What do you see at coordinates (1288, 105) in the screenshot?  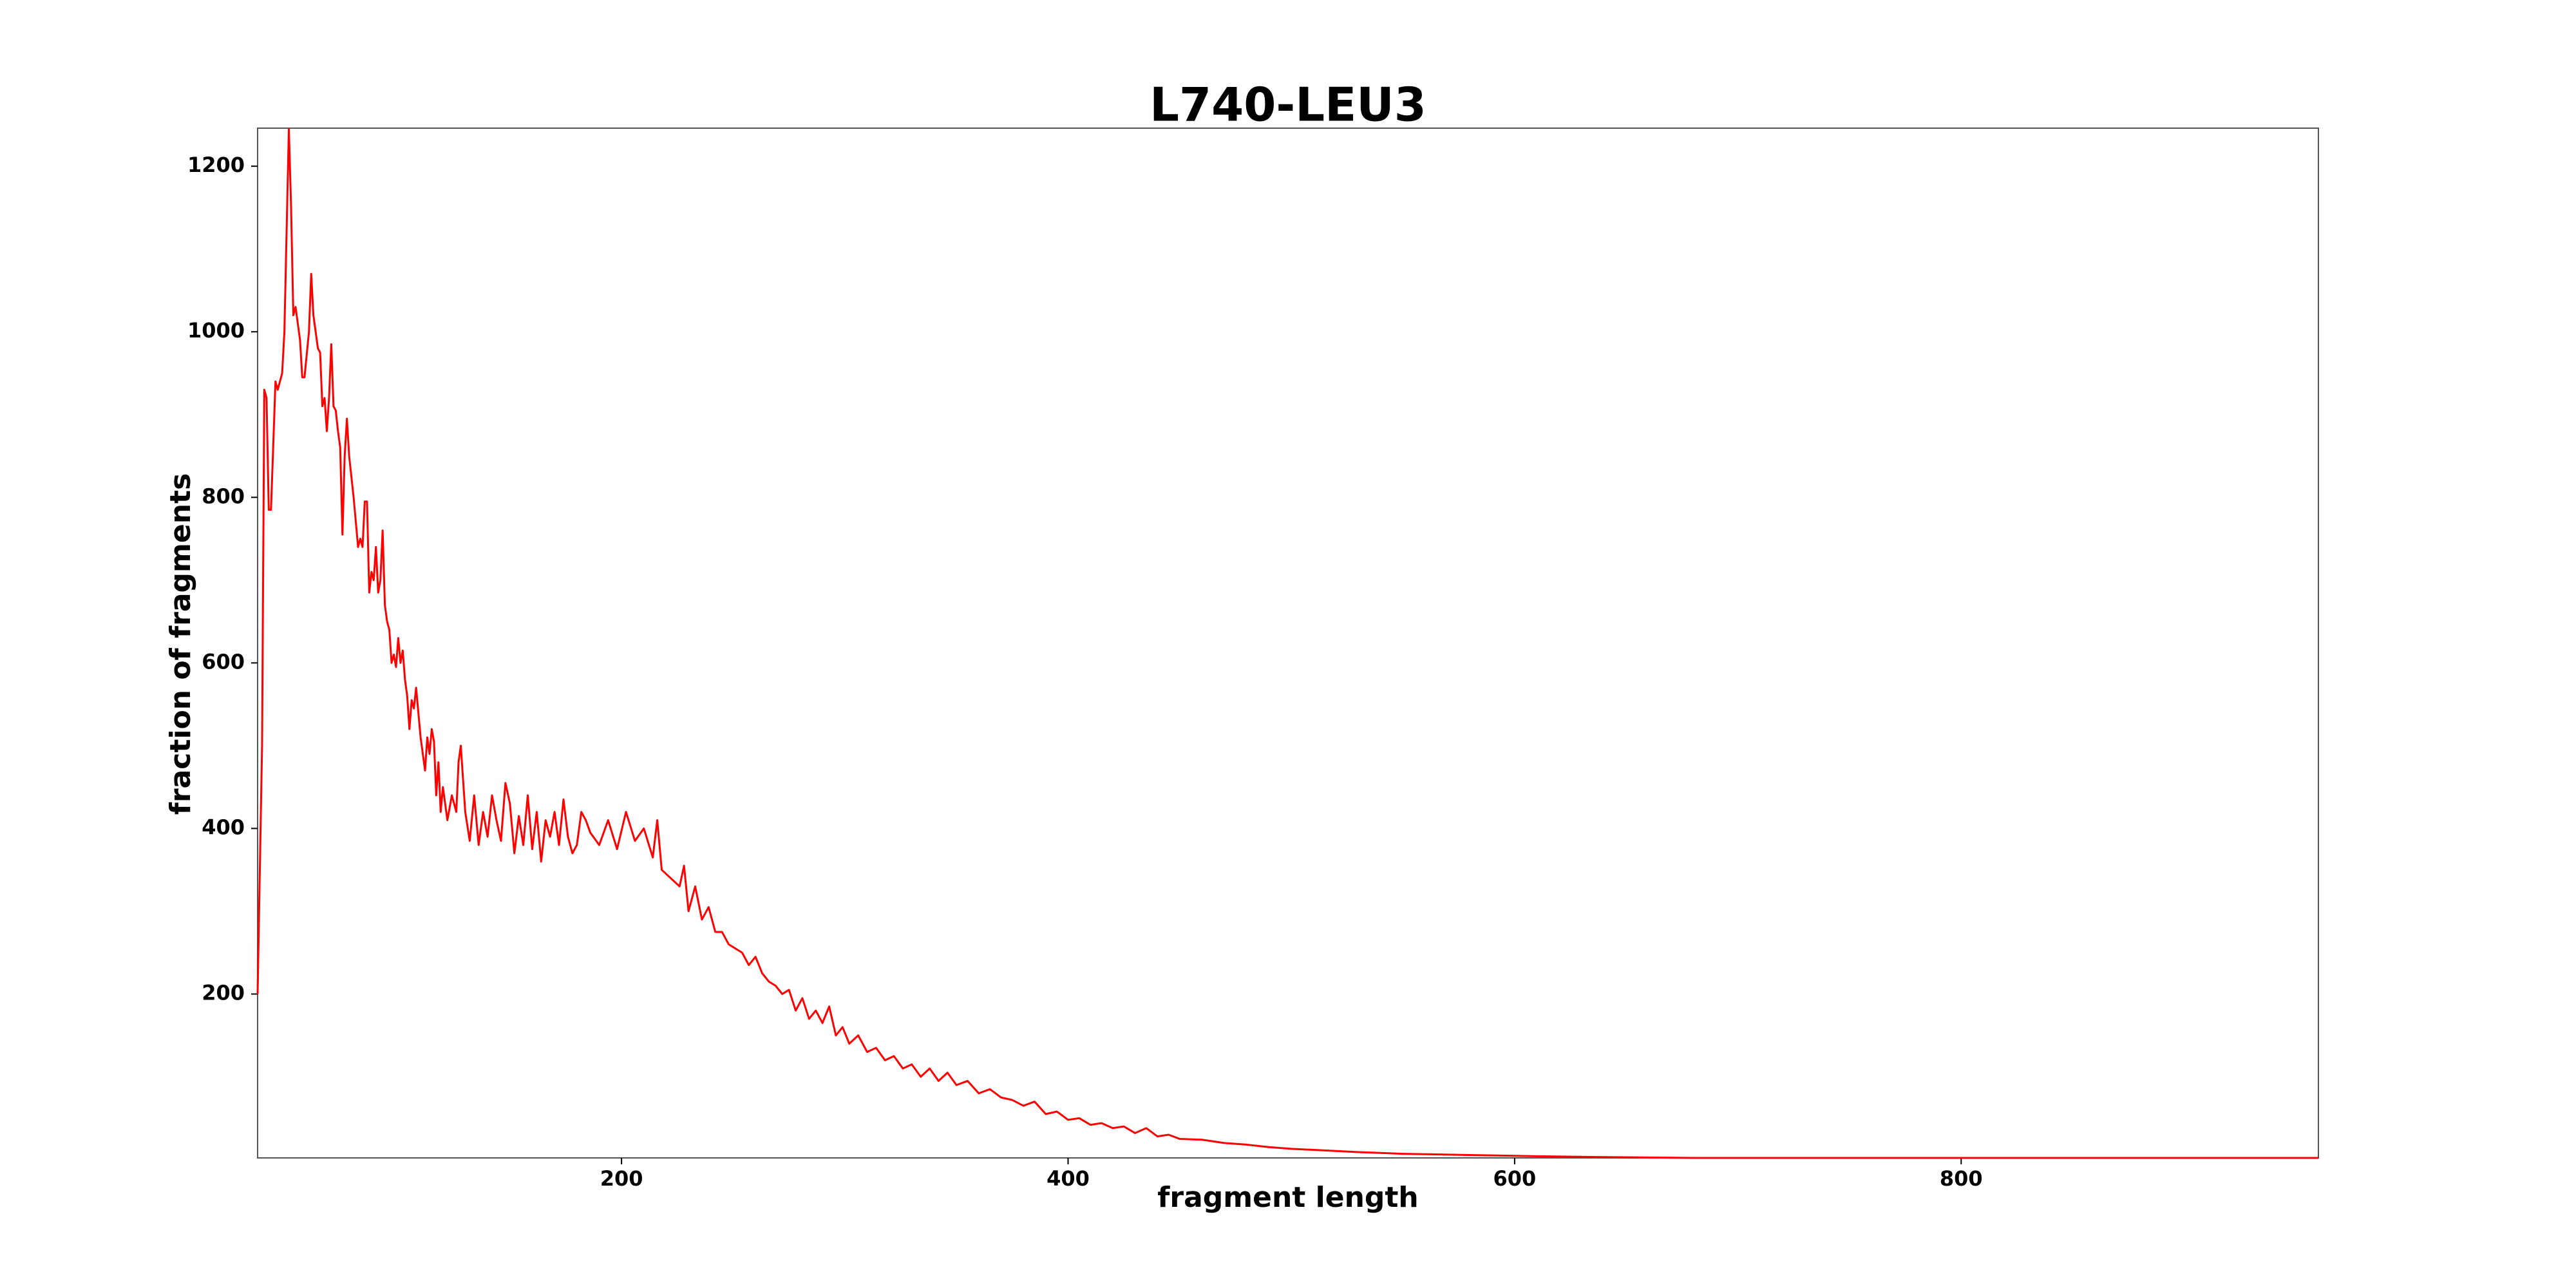 I see `chart-title: L740-LEU3` at bounding box center [1288, 105].